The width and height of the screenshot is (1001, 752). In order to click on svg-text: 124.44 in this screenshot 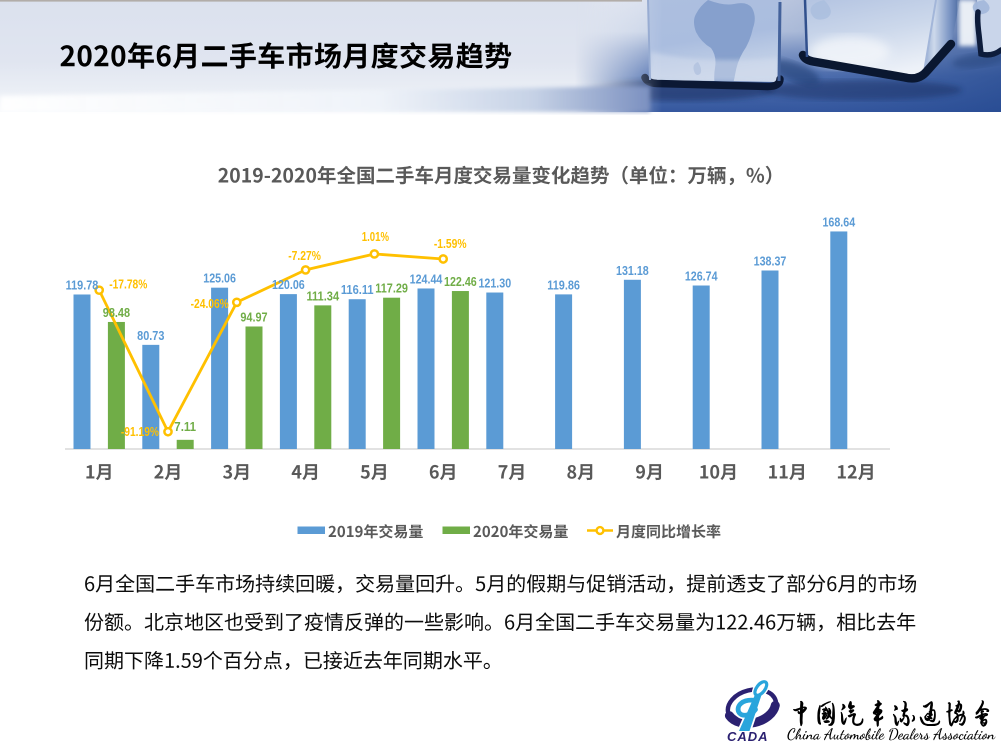, I will do `click(426, 278)`.